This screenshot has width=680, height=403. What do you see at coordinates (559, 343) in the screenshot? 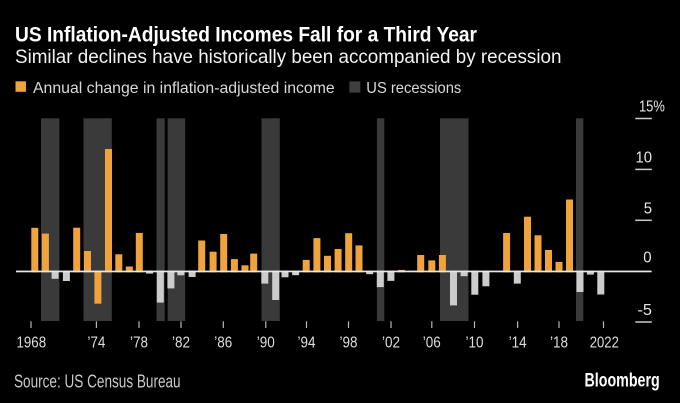
I see `svg-text: ’18` at bounding box center [559, 343].